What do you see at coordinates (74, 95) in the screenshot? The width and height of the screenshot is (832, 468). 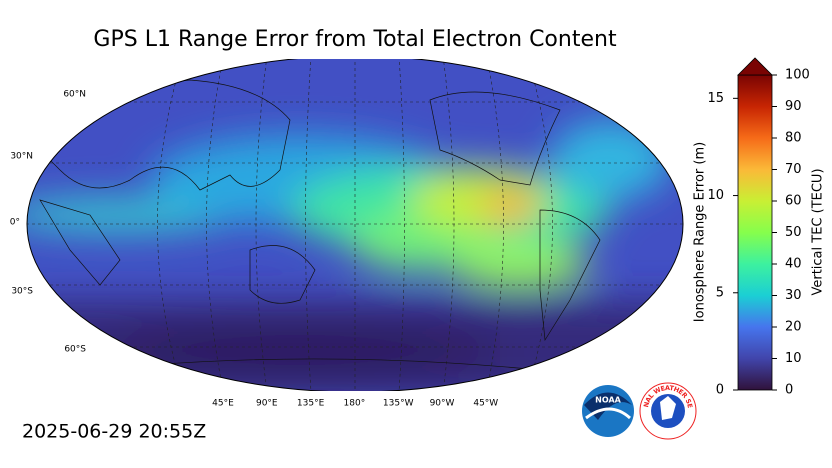 I see `lat-label: 60°N` at bounding box center [74, 95].